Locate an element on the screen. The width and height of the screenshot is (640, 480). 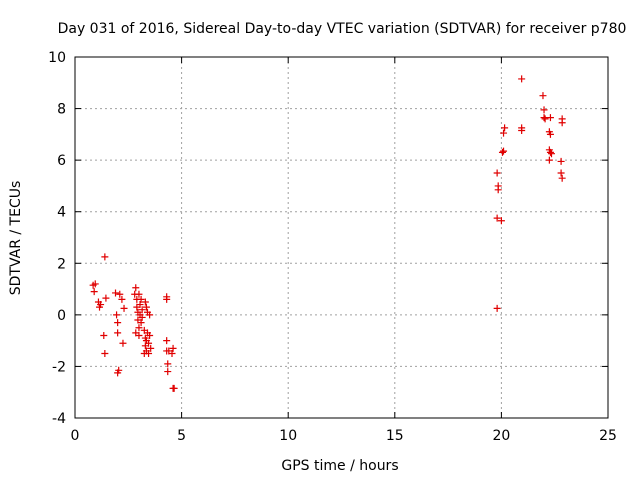
y-axis-label: SDTVAR / TECUs is located at coordinates (16, 238).